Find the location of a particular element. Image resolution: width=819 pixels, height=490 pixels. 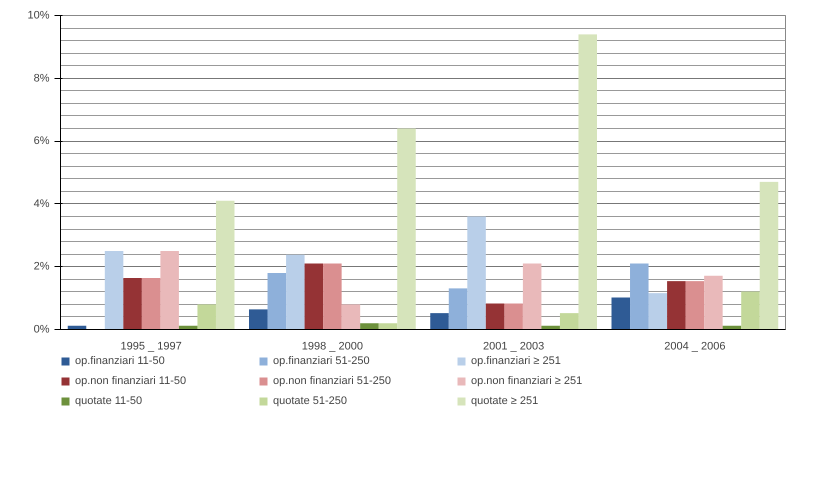

legend-label: quotate 51-250 is located at coordinates (310, 401).